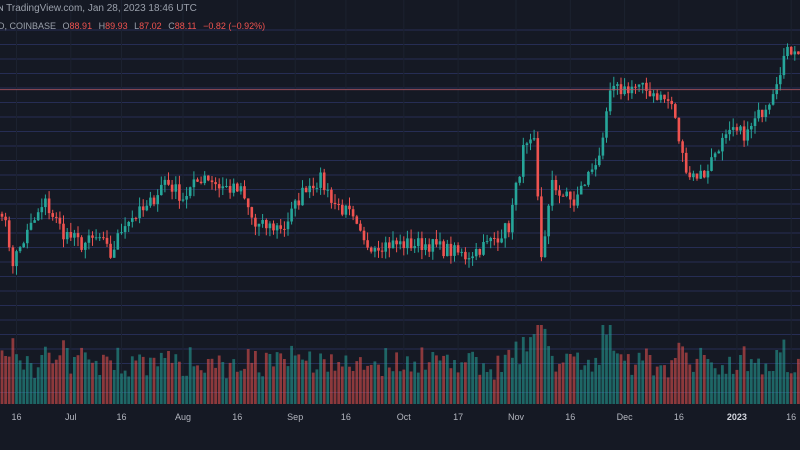 This screenshot has width=800, height=450. What do you see at coordinates (791, 417) in the screenshot?
I see `x-tick-label: 16` at bounding box center [791, 417].